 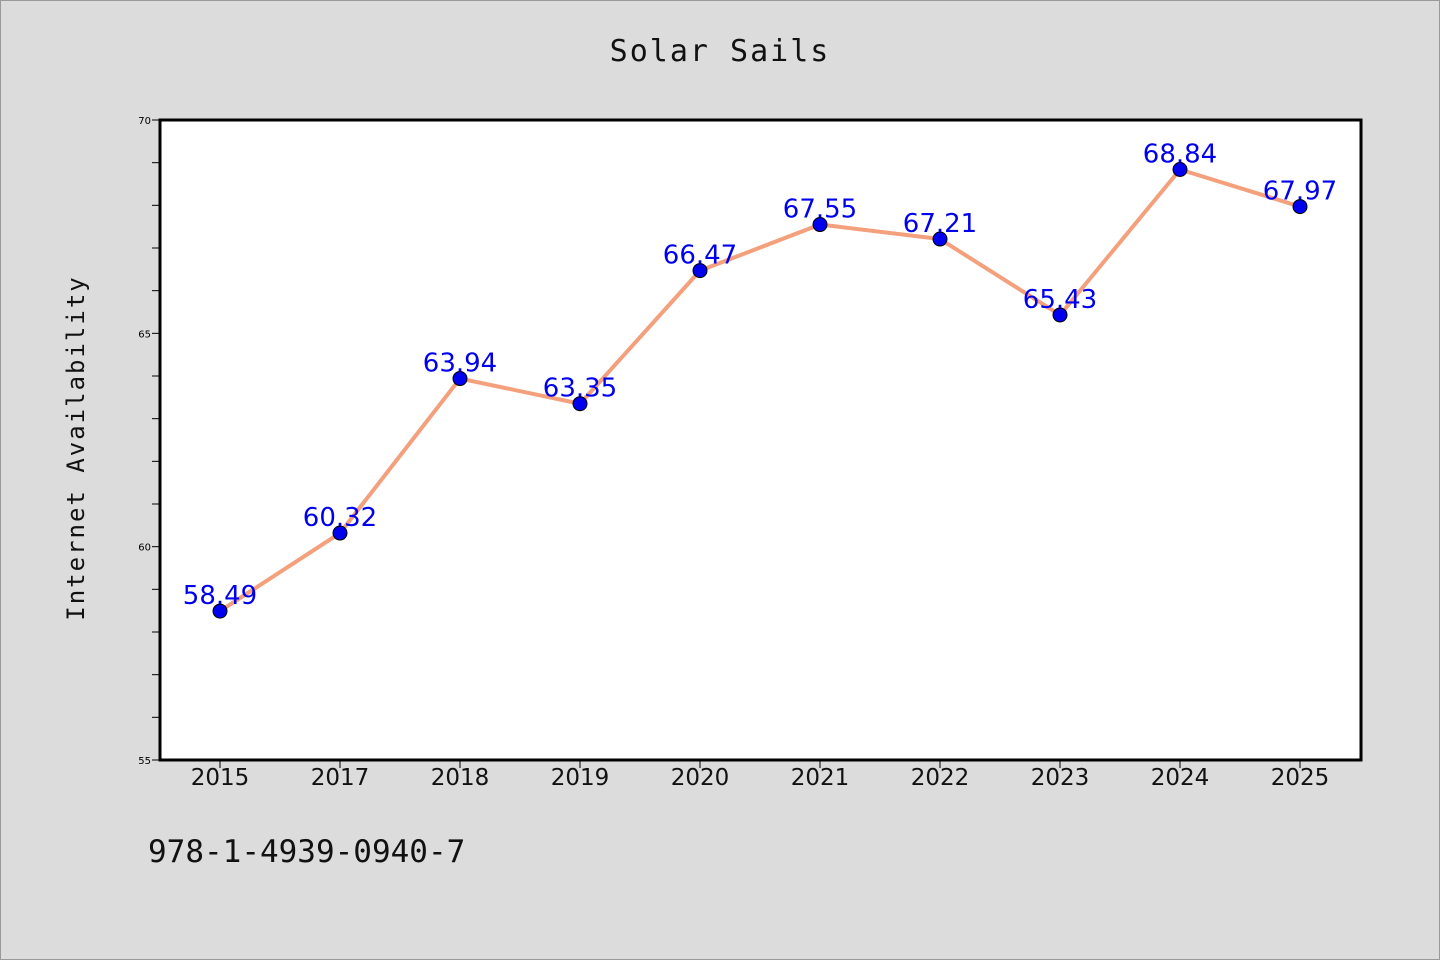 I want to click on data-label: 67.97, so click(x=1300, y=192).